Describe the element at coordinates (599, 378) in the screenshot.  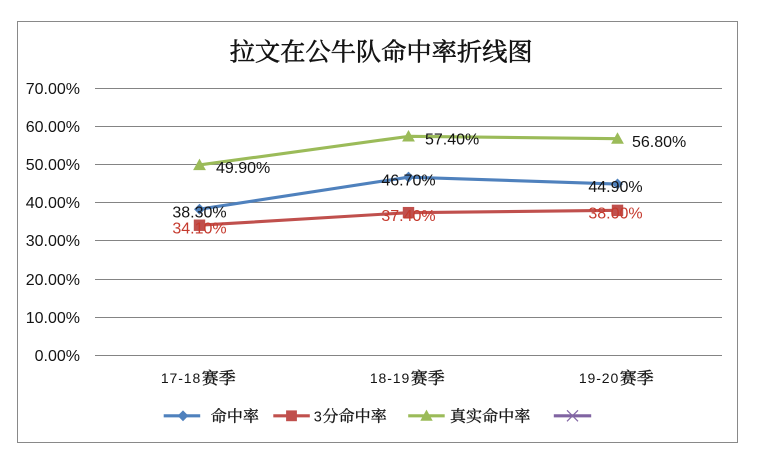
I see `svg-text: 19-20` at that location.